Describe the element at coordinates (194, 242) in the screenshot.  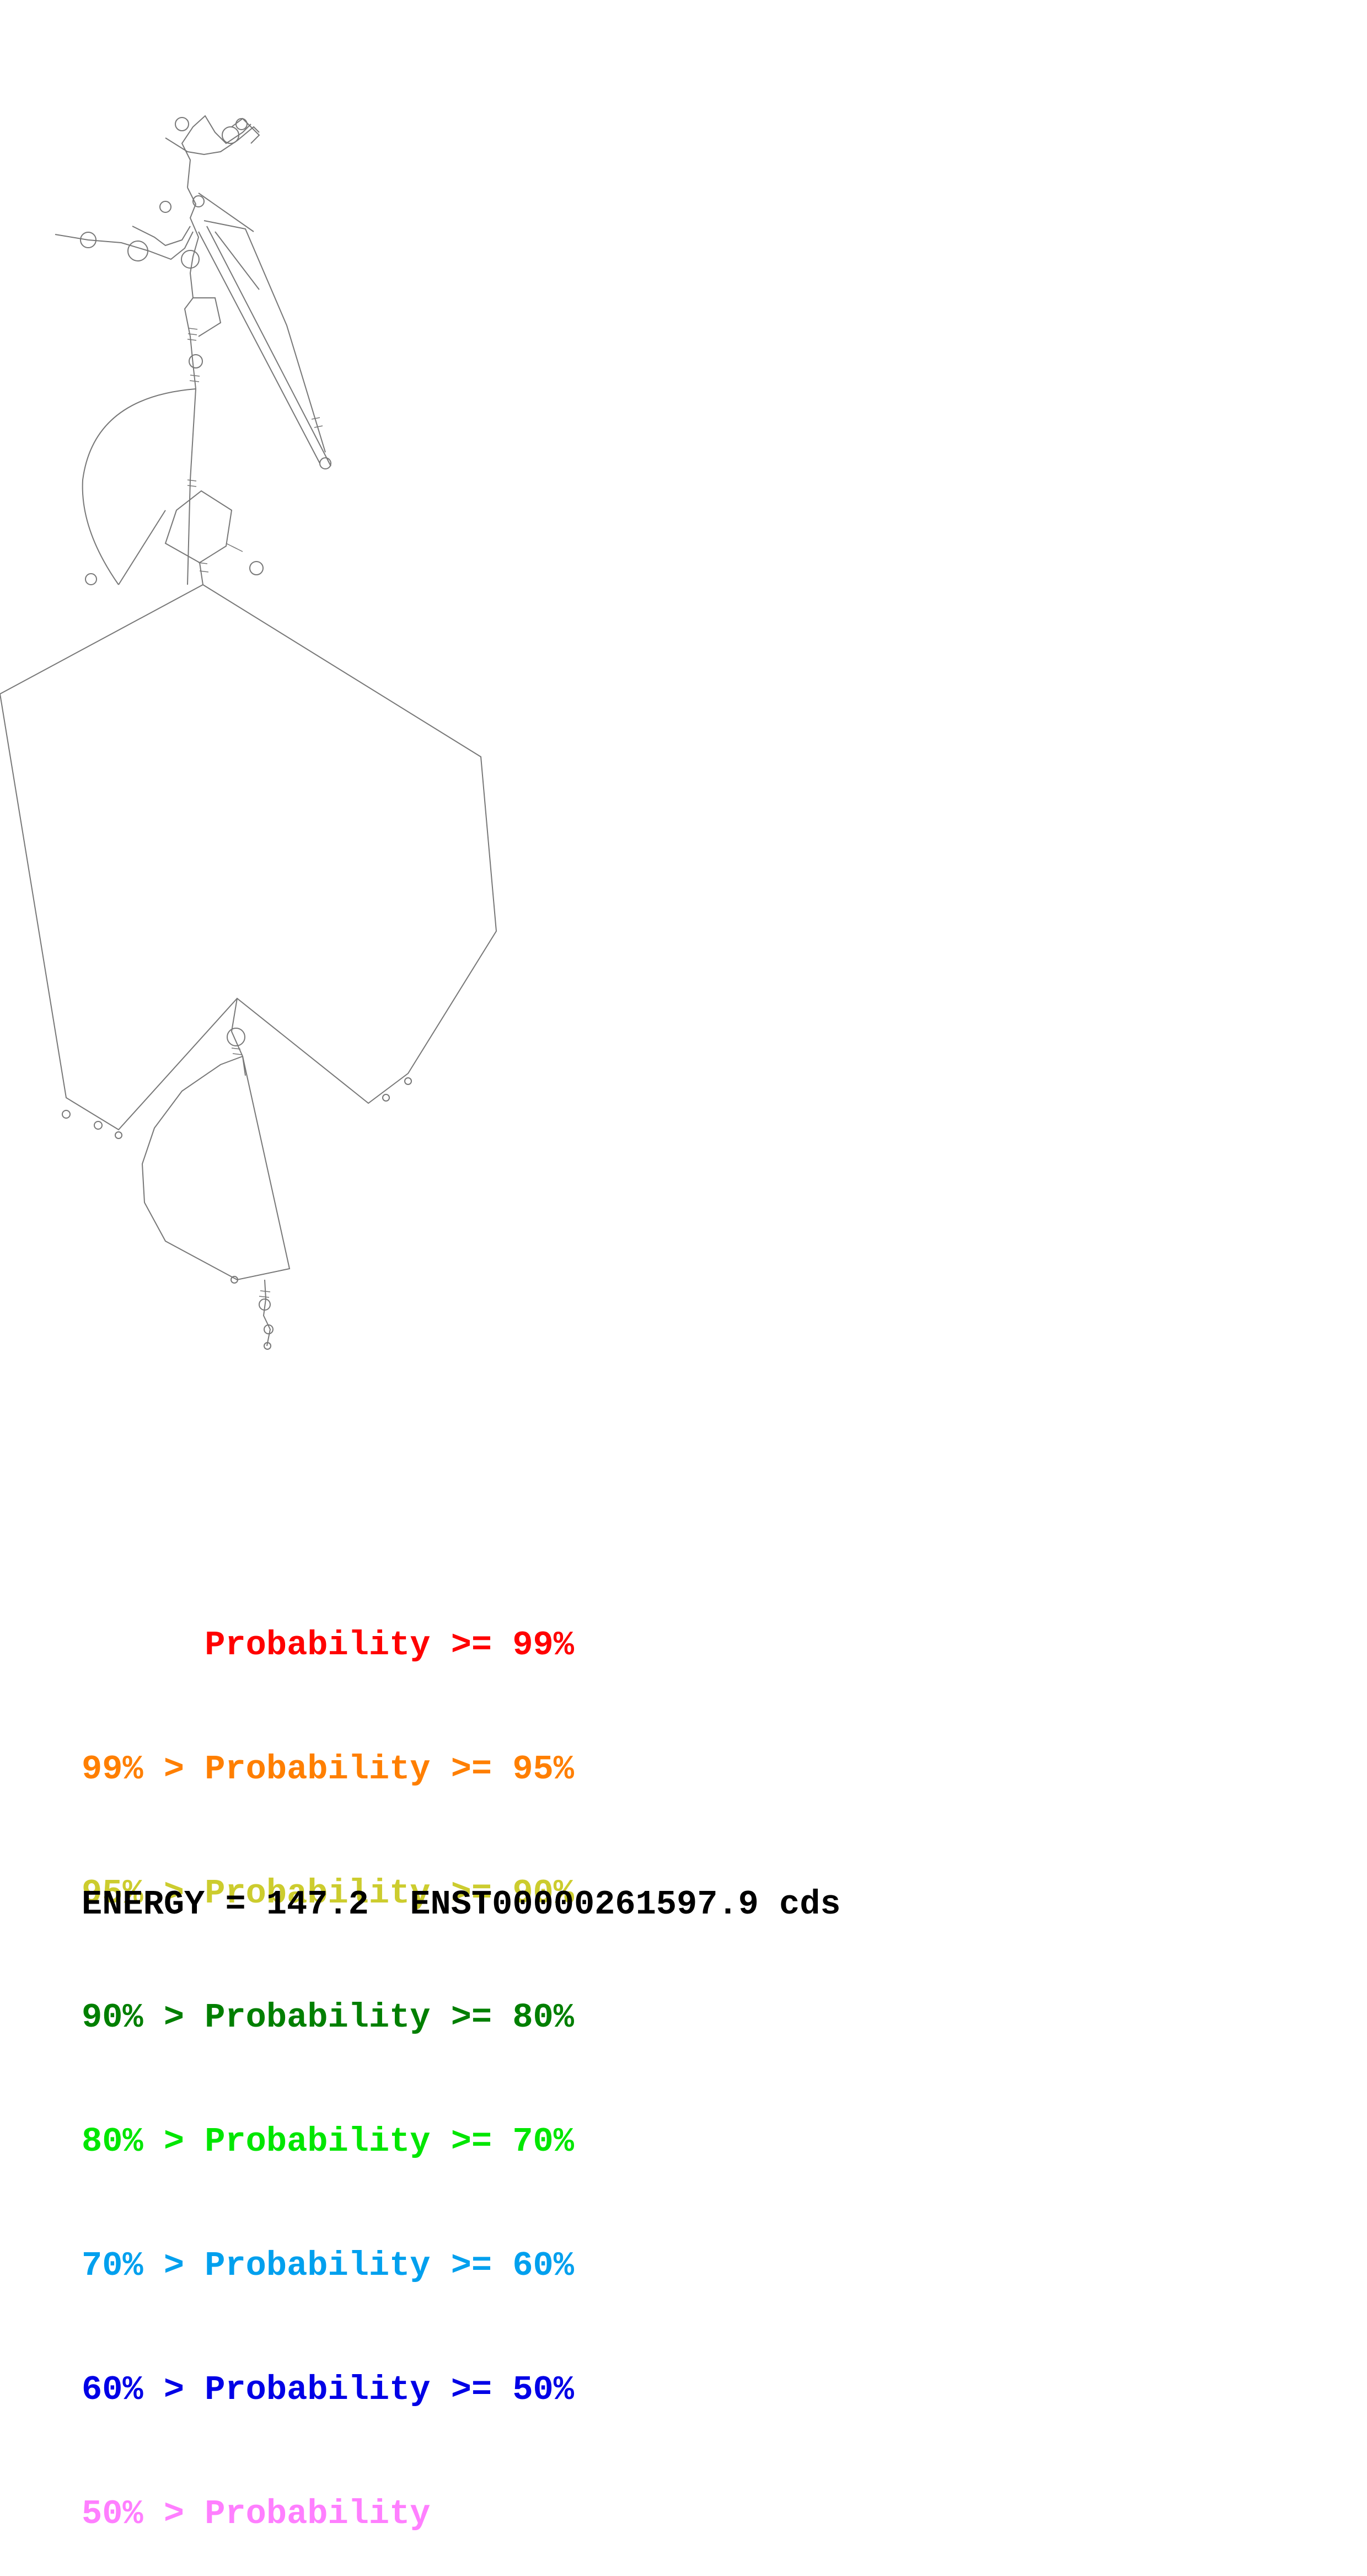
I see `upper-branch` at that location.